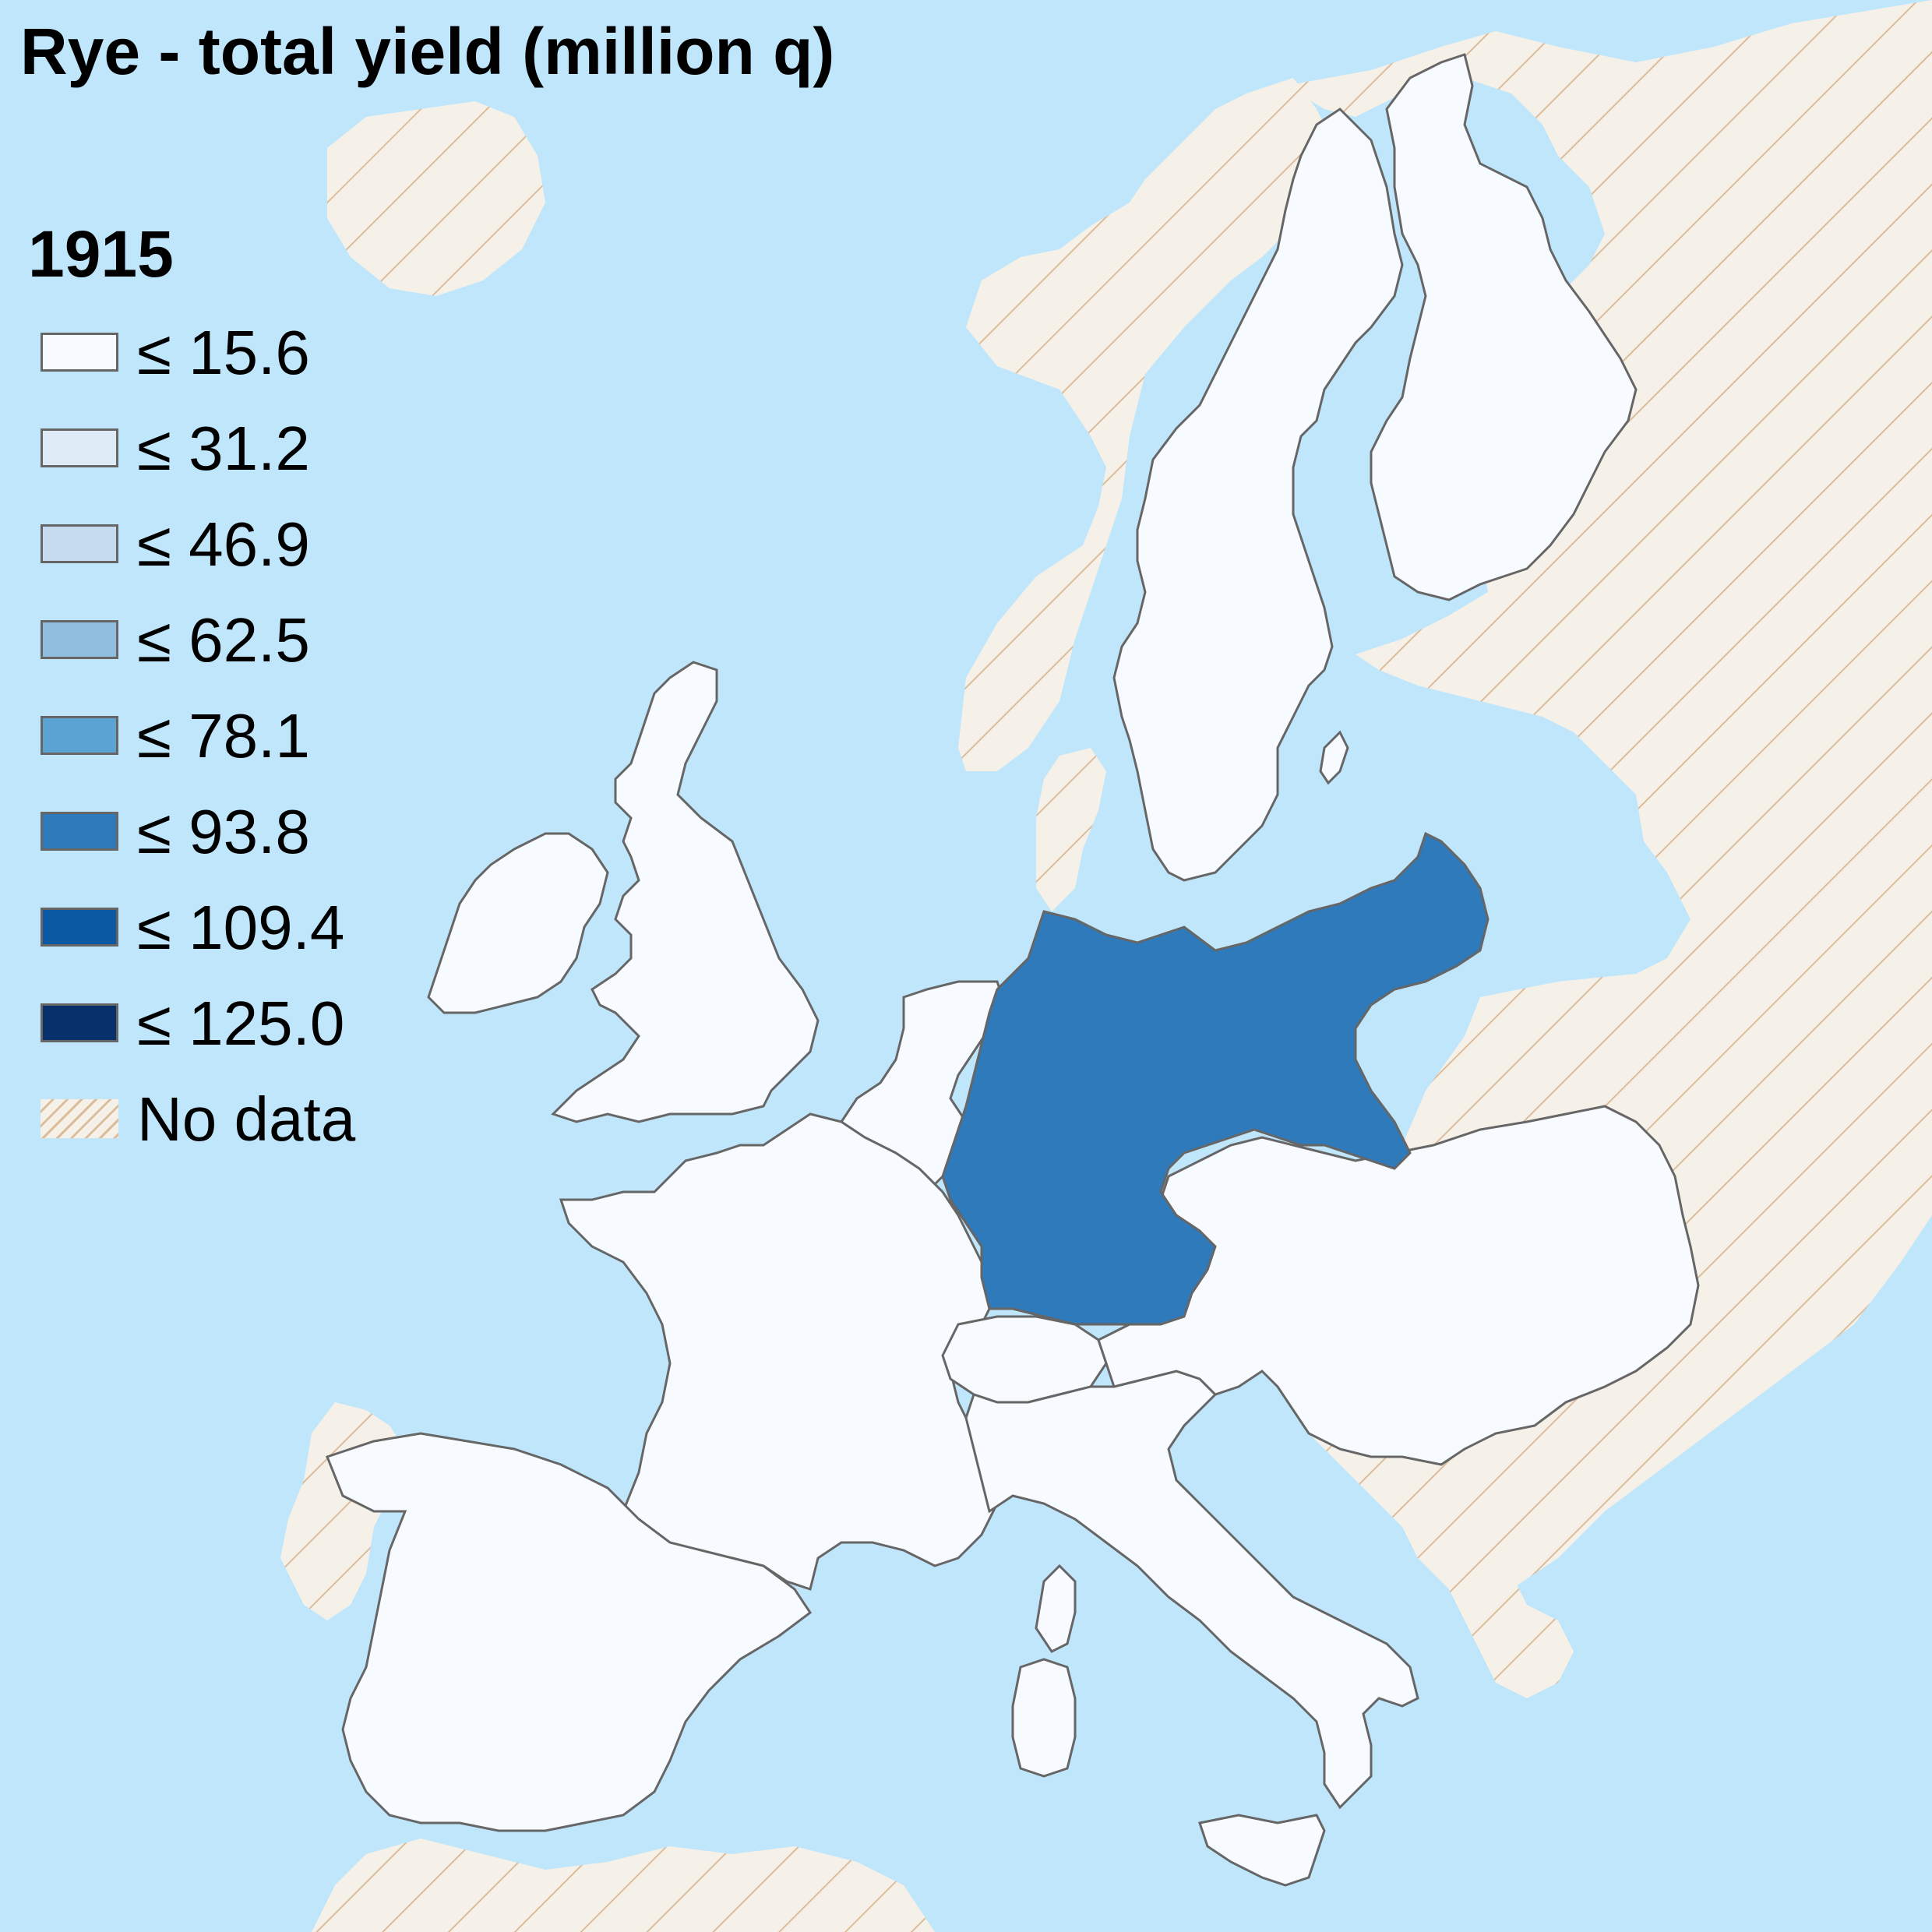  What do you see at coordinates (427, 51) in the screenshot?
I see `map-title: Rye - total yield (million q)` at bounding box center [427, 51].